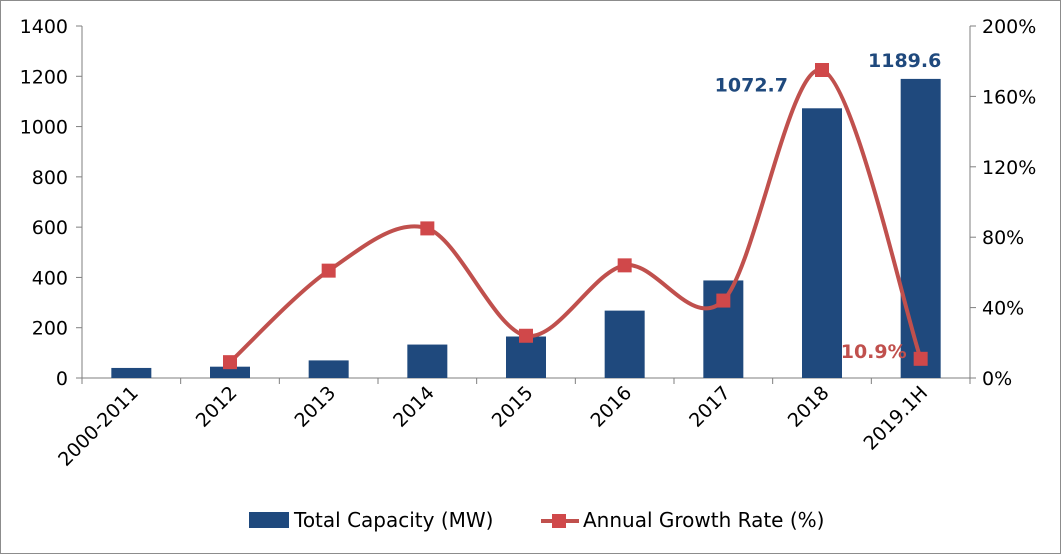  I want to click on data-labels: 1072.7 1189.6 10.9%, so click(828, 206).